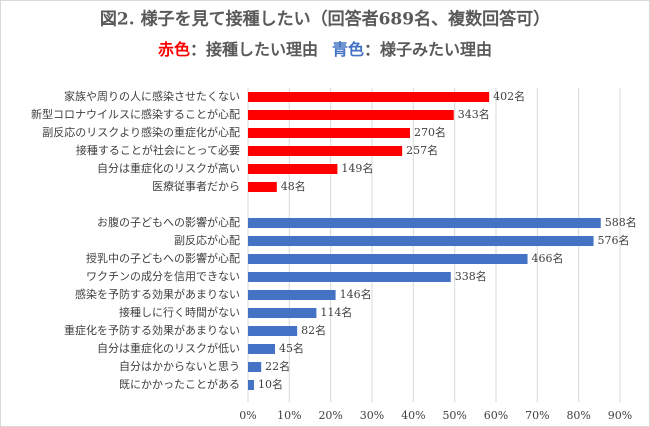 The height and width of the screenshot is (427, 650). I want to click on value-label: 114名, so click(336, 312).